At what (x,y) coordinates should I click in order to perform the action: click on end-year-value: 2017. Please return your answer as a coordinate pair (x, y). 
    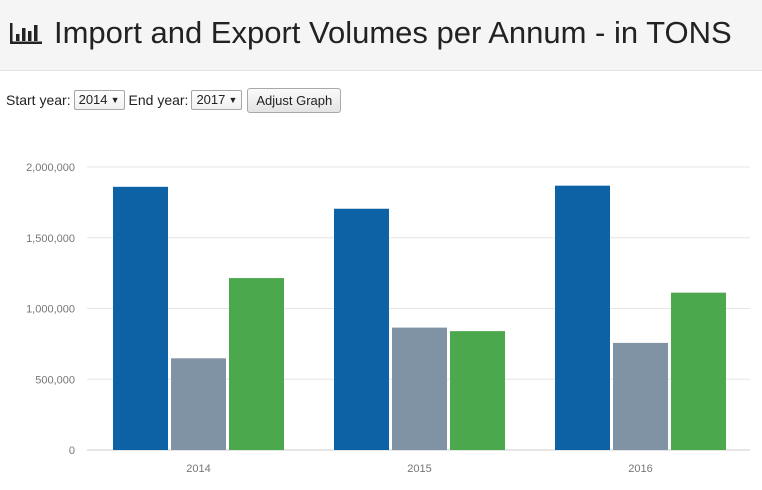
    Looking at the image, I should click on (211, 99).